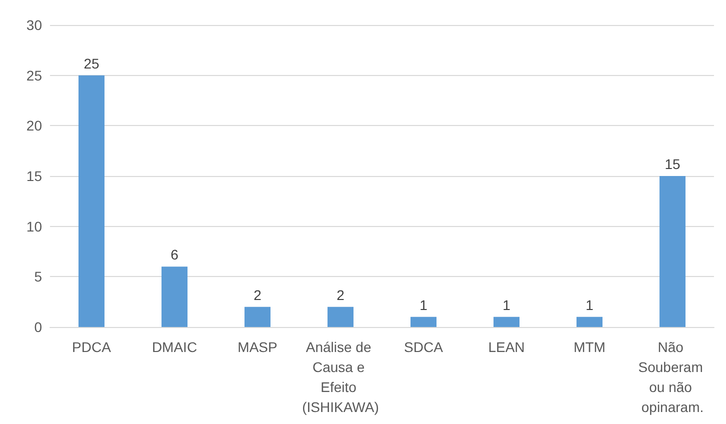 The image size is (726, 424). Describe the element at coordinates (340, 377) in the screenshot. I see `x-tick-label: Análise de Causa e Efeito (ISHIKAWA)` at that location.